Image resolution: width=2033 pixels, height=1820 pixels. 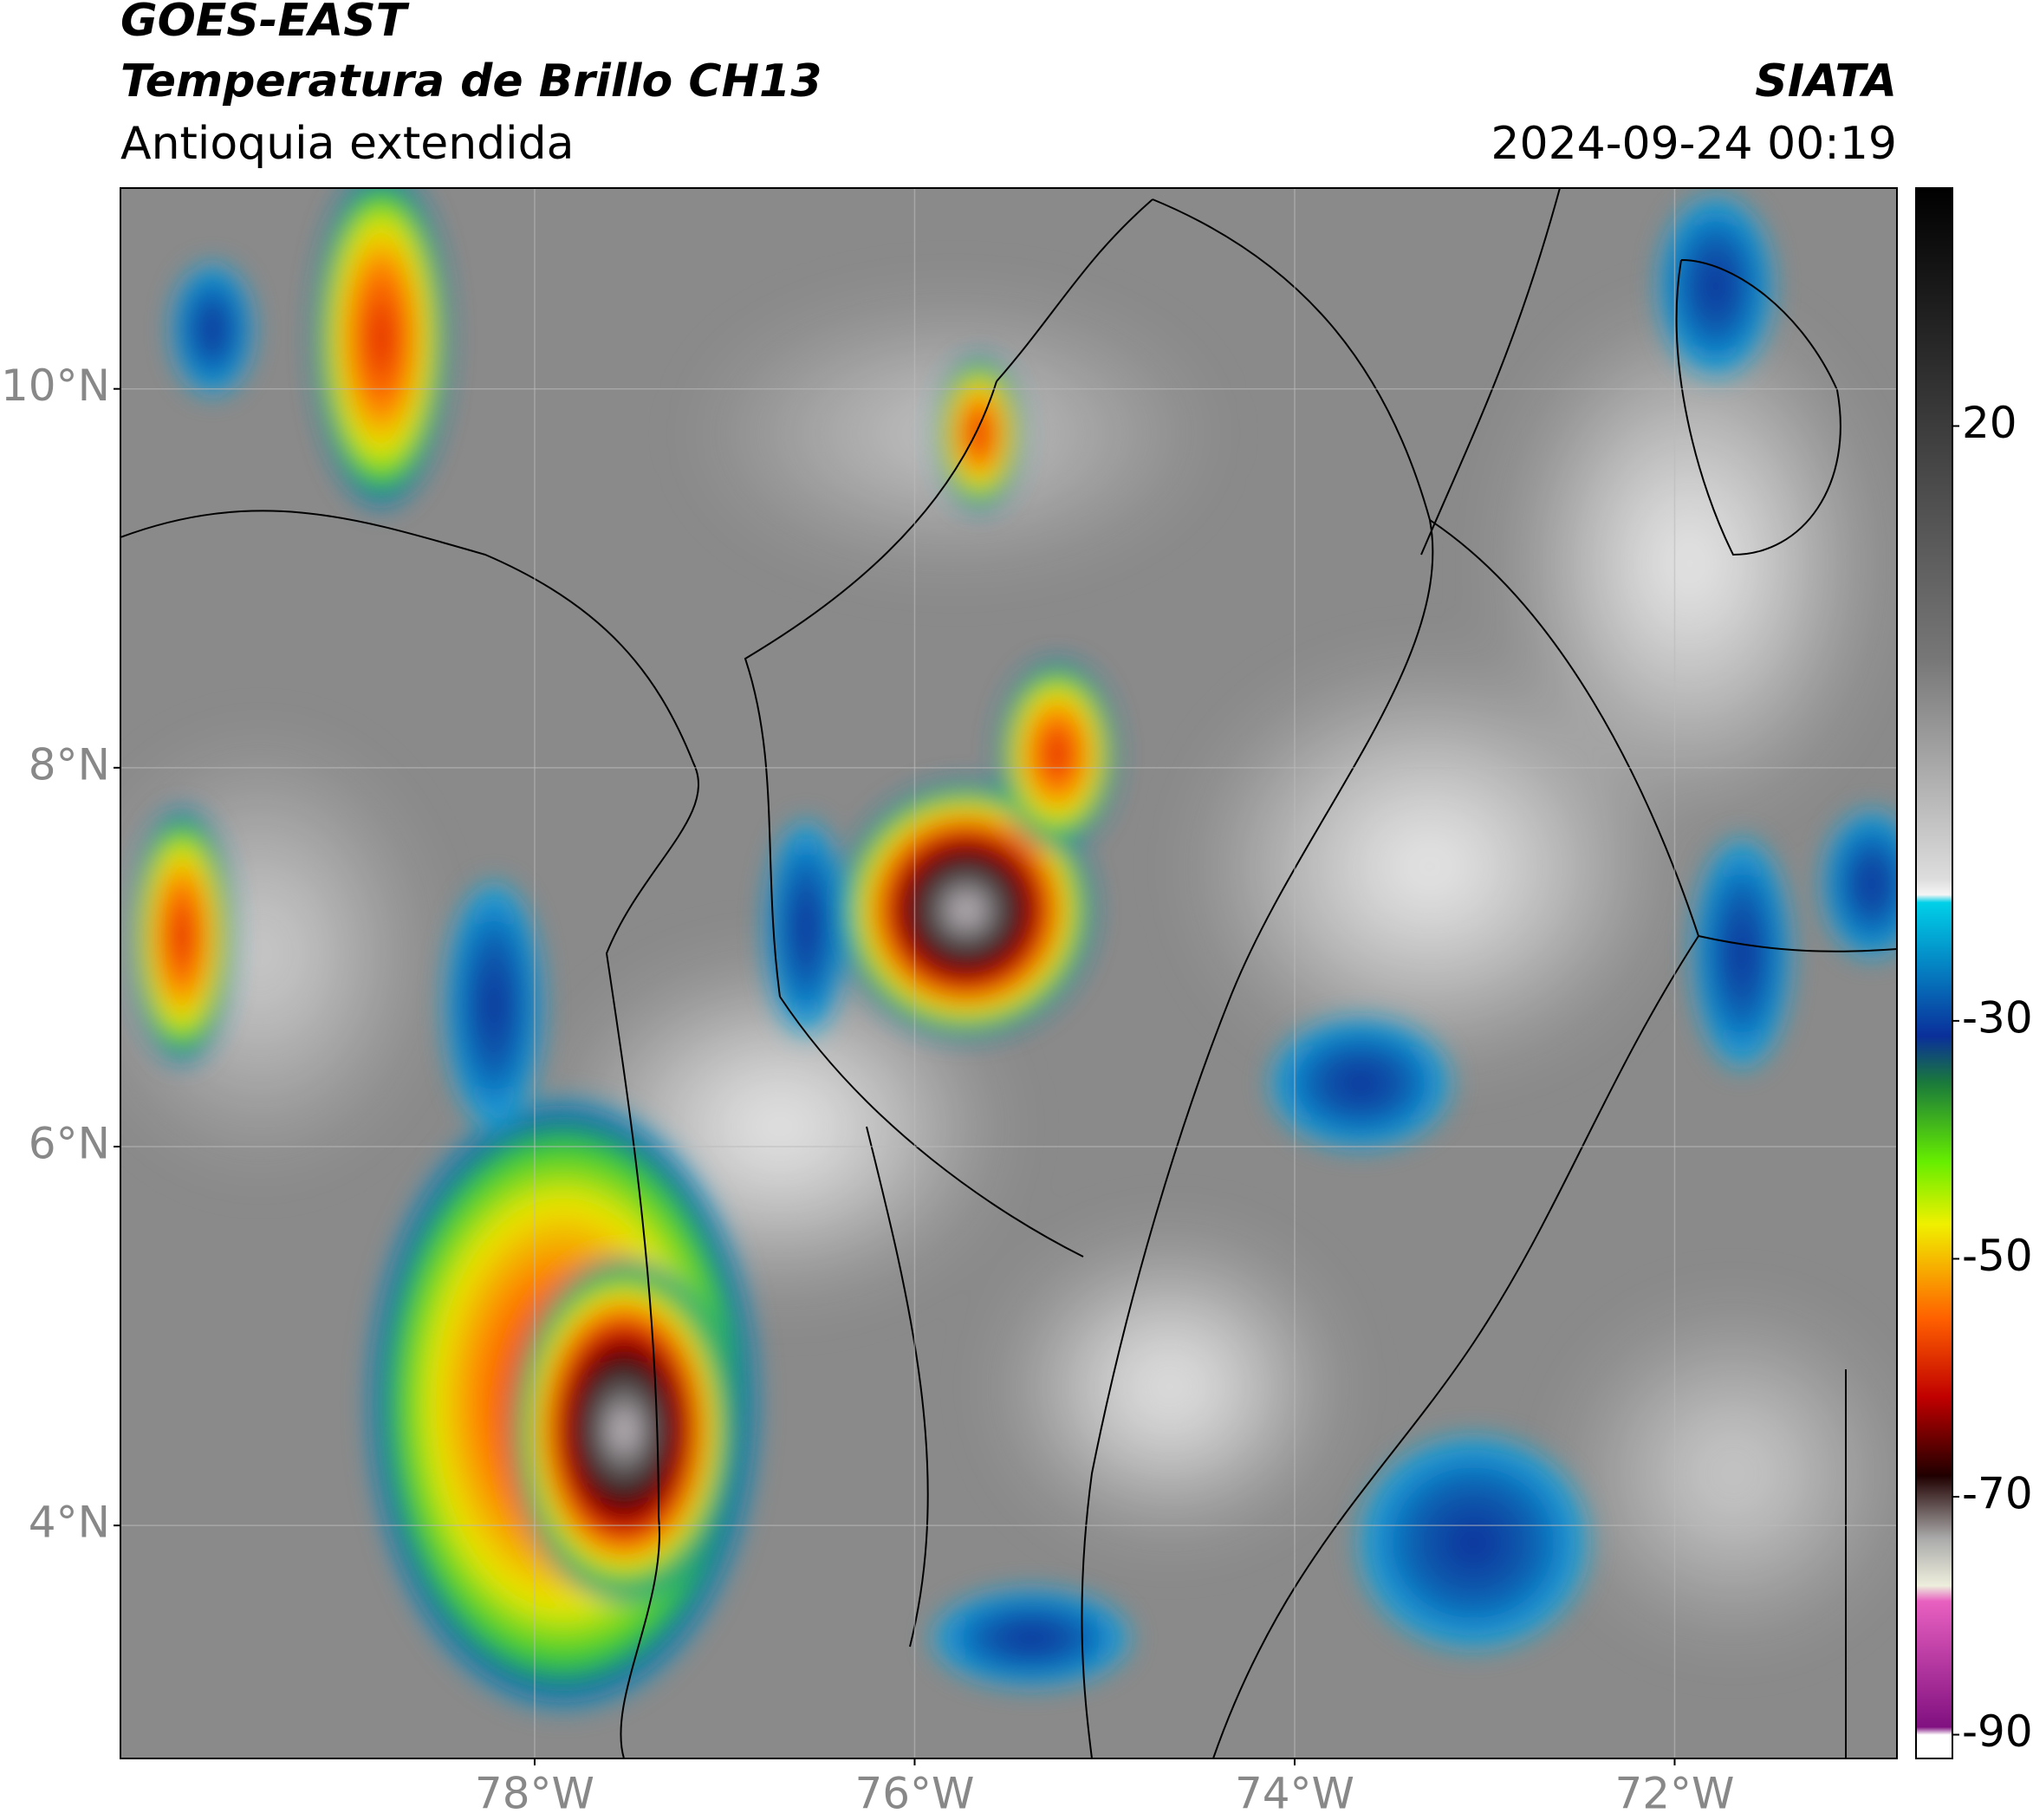 What do you see at coordinates (69, 764) in the screenshot?
I see `y-tick-label: 8°N` at bounding box center [69, 764].